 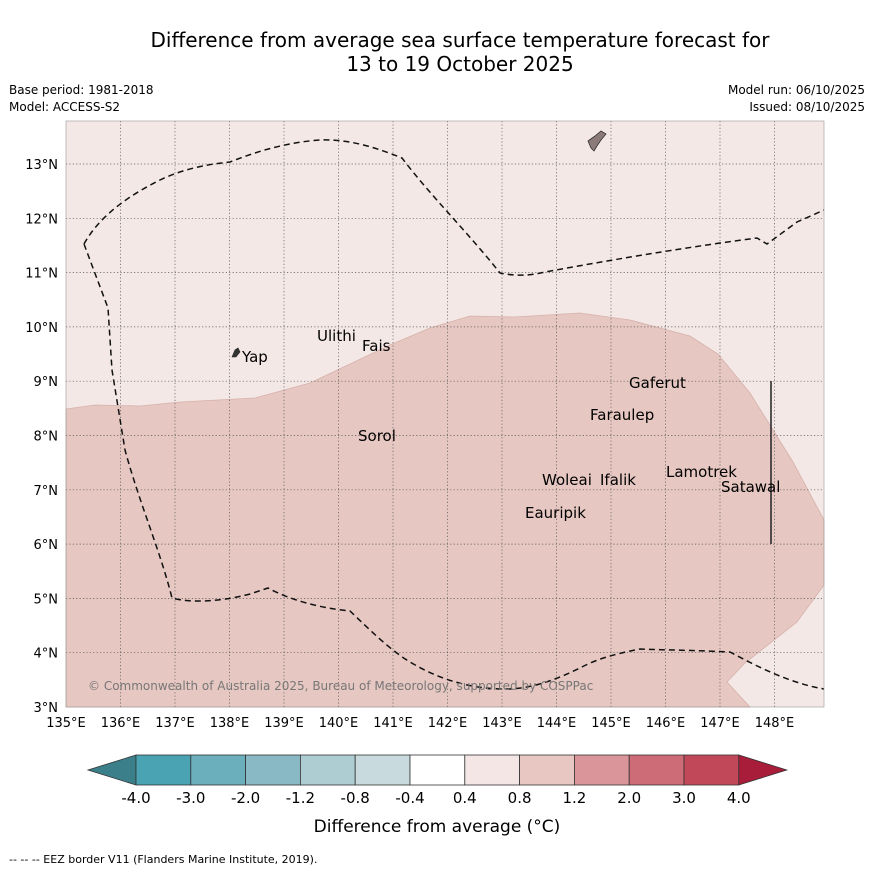 I want to click on latitude-labels: 3°N 4°N 5°N 6°N 7°N 8°N 9°N 10°N 11°N 12°N 13°N, so click(x=41, y=437).